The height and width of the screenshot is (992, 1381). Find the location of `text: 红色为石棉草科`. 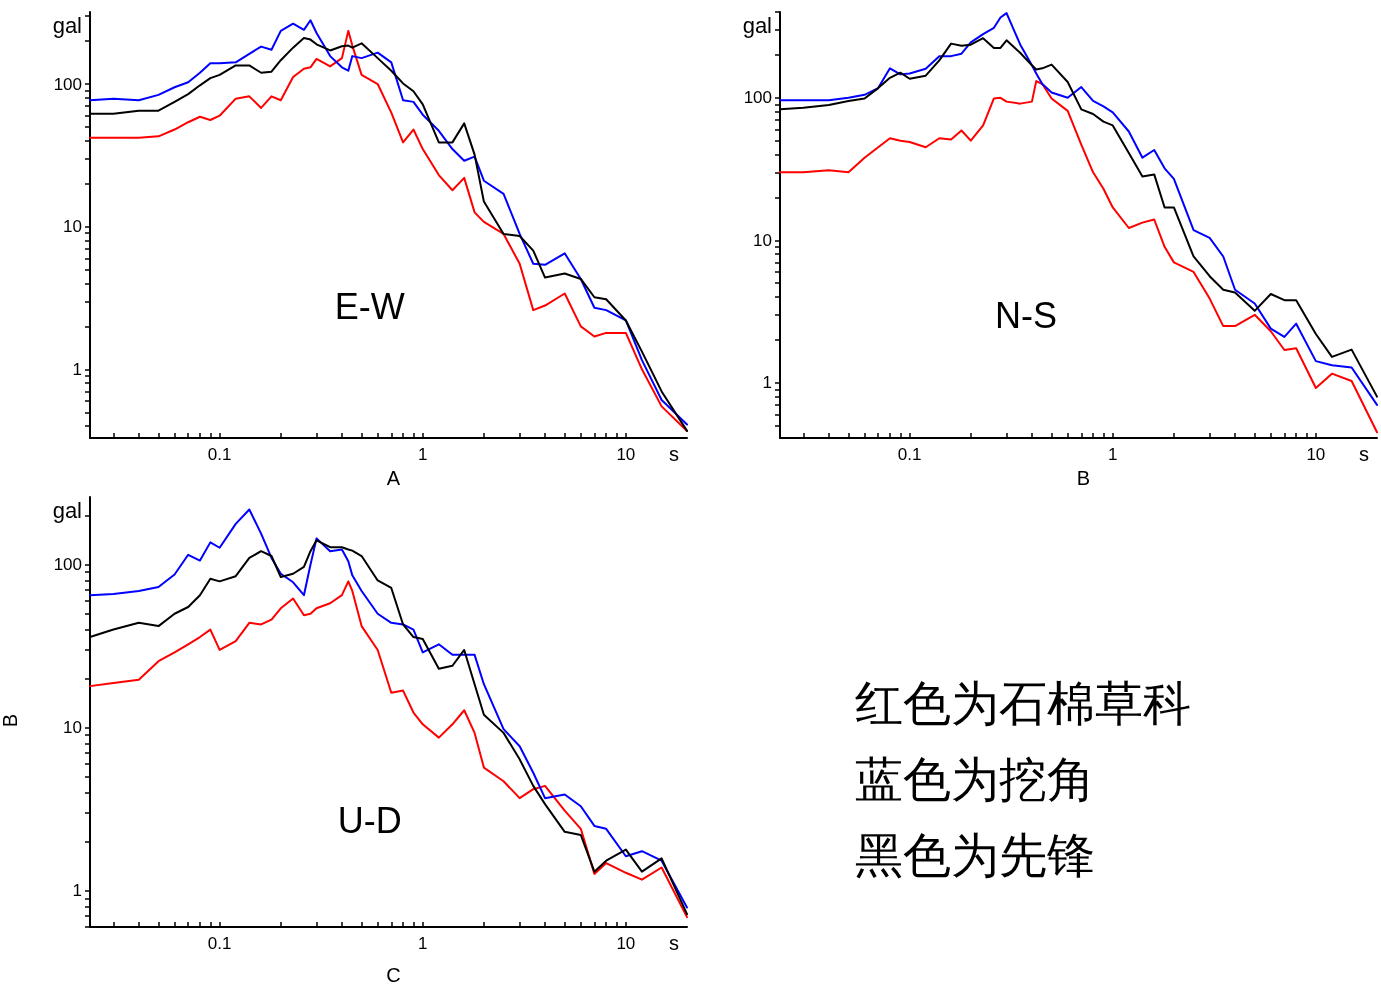

text: 红色为石棉草科 is located at coordinates (1023, 703).